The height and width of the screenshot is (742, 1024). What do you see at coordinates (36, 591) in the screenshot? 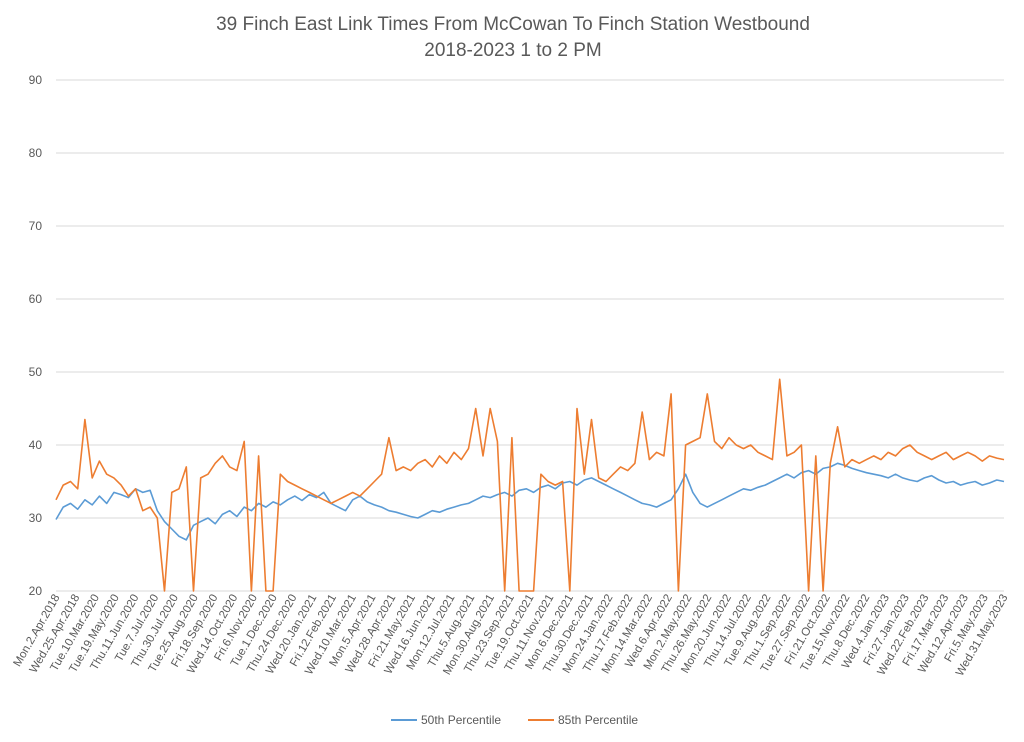
I see `y-tick-label-20: 20` at bounding box center [36, 591].